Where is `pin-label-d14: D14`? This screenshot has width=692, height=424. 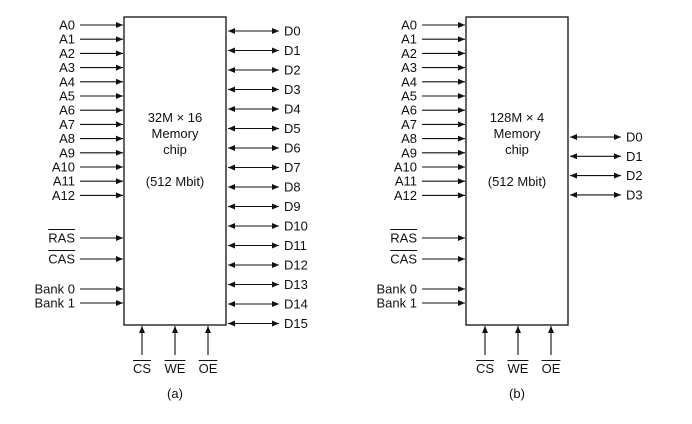 pin-label-d14: D14 is located at coordinates (296, 304).